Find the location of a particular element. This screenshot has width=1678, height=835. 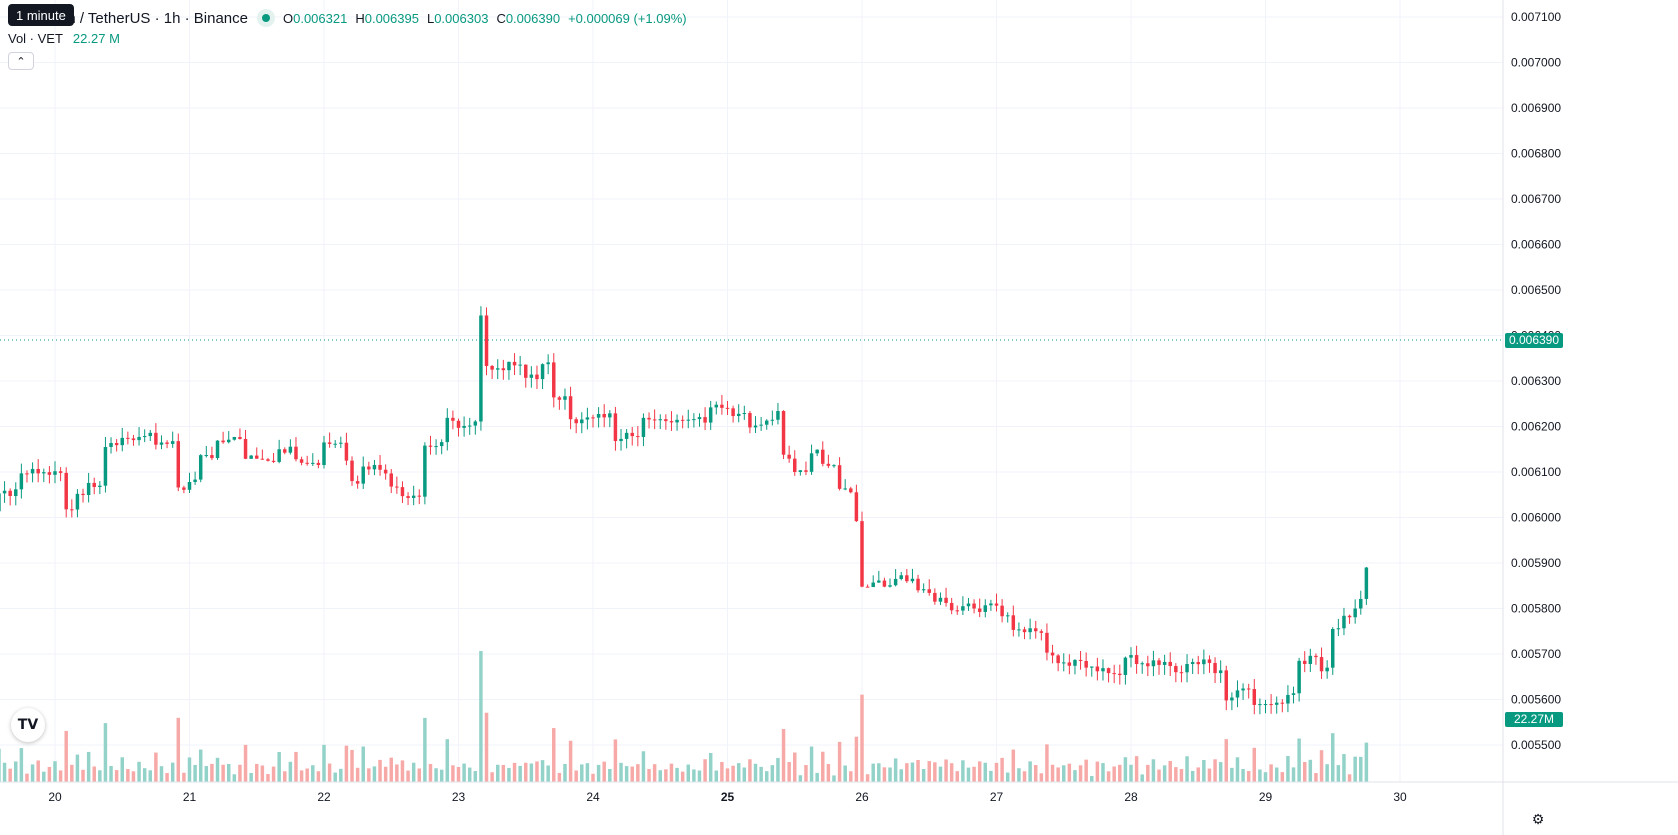

market-status-icon is located at coordinates (265, 18).